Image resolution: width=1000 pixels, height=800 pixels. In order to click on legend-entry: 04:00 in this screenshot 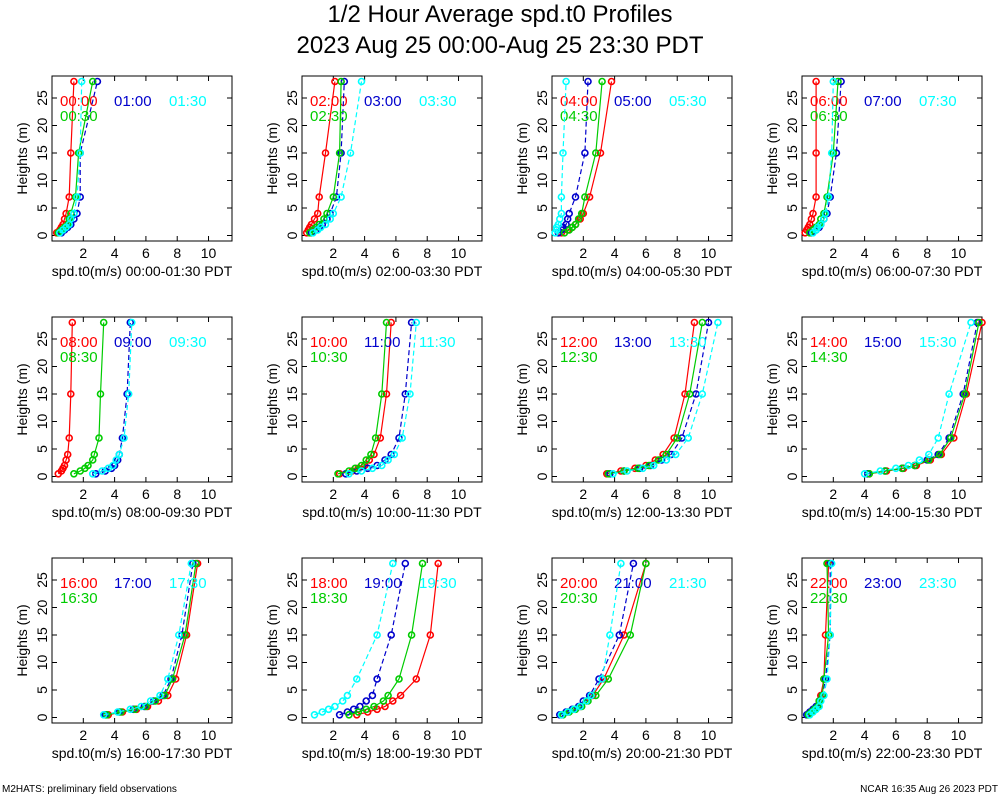, I will do `click(579, 101)`.